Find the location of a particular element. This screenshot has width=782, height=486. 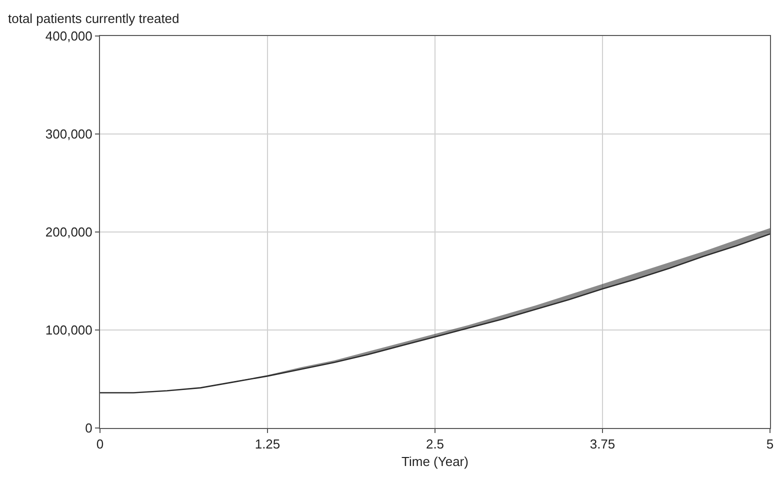

x-axis-title: Time (Year) is located at coordinates (435, 462).